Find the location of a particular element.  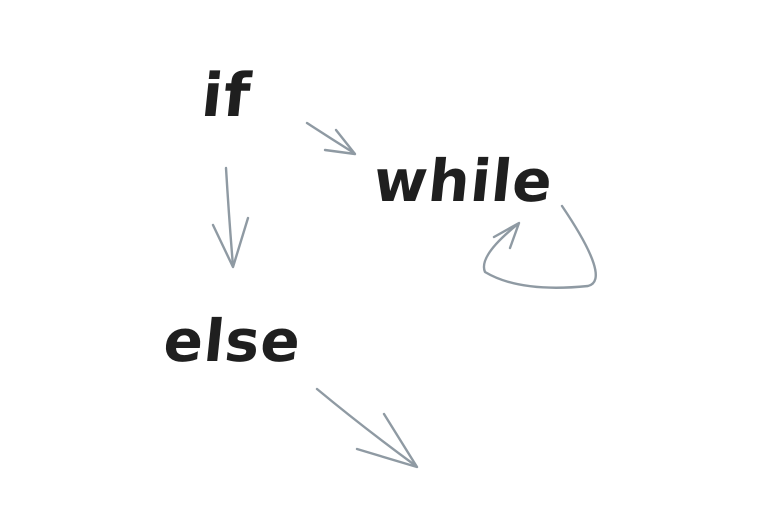

arrow-if-to-while is located at coordinates (331, 138).